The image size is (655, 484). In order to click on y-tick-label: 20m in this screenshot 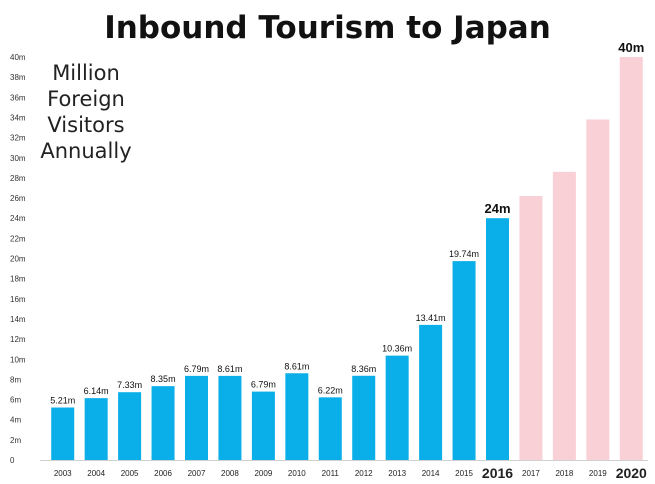, I will do `click(18, 259)`.